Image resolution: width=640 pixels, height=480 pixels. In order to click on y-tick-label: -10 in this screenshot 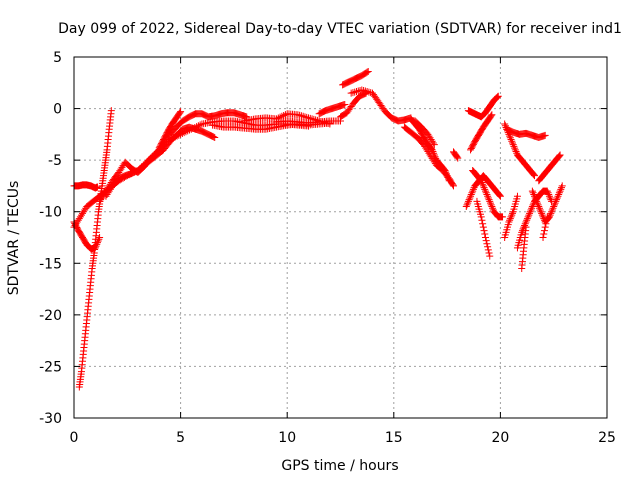, I will do `click(50, 213)`.